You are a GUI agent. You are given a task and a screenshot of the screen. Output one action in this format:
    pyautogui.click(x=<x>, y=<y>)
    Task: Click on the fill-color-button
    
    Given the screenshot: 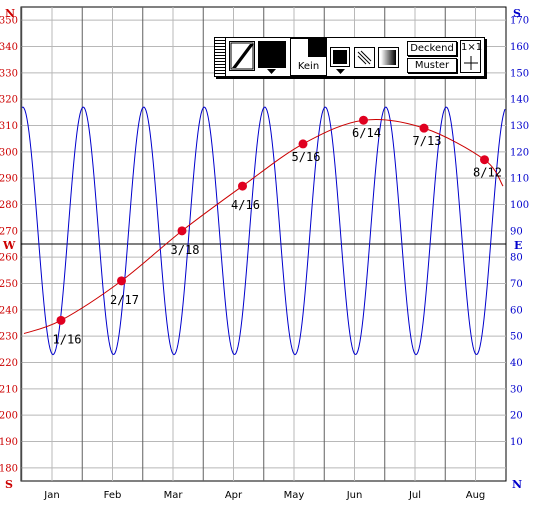 What is the action you would take?
    pyautogui.click(x=340, y=57)
    